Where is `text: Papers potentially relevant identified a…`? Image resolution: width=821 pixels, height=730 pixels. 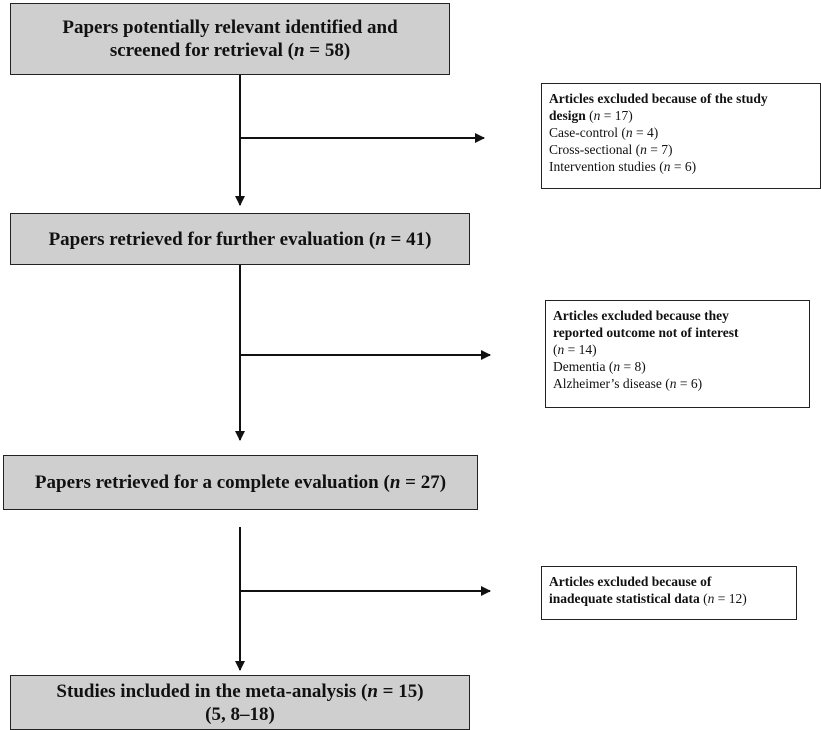
text: Papers potentially relevant identified a… is located at coordinates (230, 27).